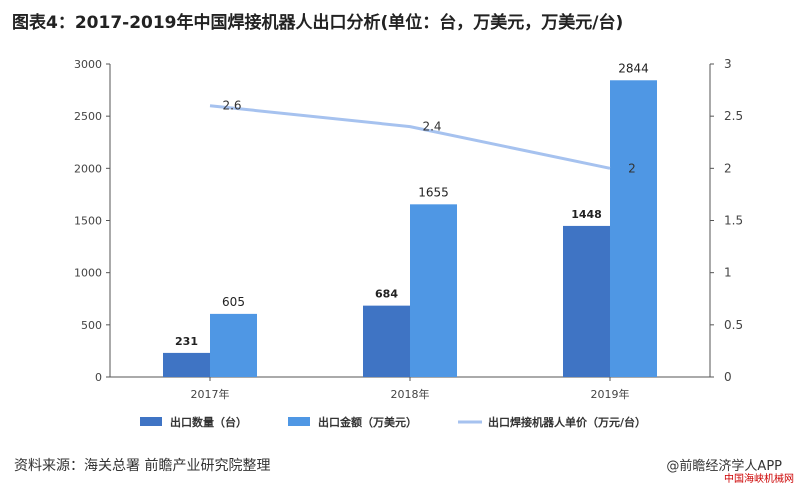 The height and width of the screenshot is (485, 800). What do you see at coordinates (586, 214) in the screenshot?
I see `quantity-data-label: 1448` at bounding box center [586, 214].